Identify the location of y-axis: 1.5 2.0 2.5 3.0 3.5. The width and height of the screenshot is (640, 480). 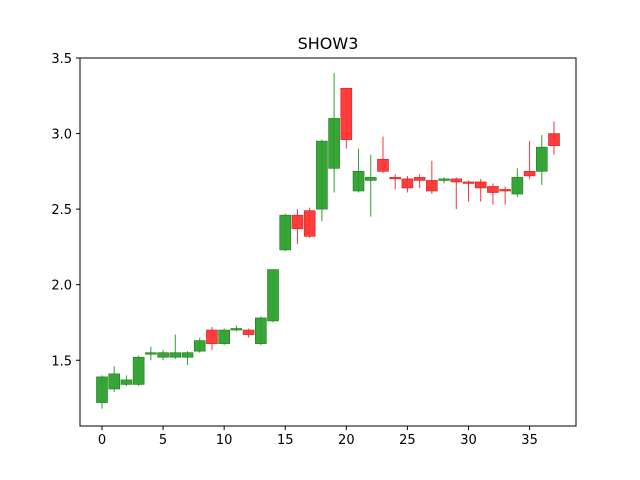
(65, 210).